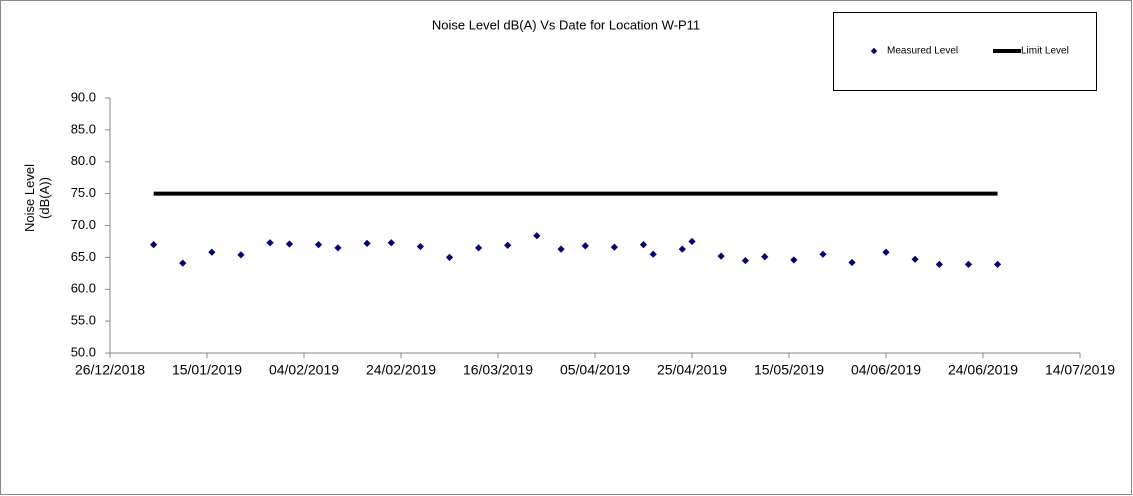 The width and height of the screenshot is (1133, 496). Describe the element at coordinates (83, 192) in the screenshot. I see `y-tick-label: 75.0` at that location.